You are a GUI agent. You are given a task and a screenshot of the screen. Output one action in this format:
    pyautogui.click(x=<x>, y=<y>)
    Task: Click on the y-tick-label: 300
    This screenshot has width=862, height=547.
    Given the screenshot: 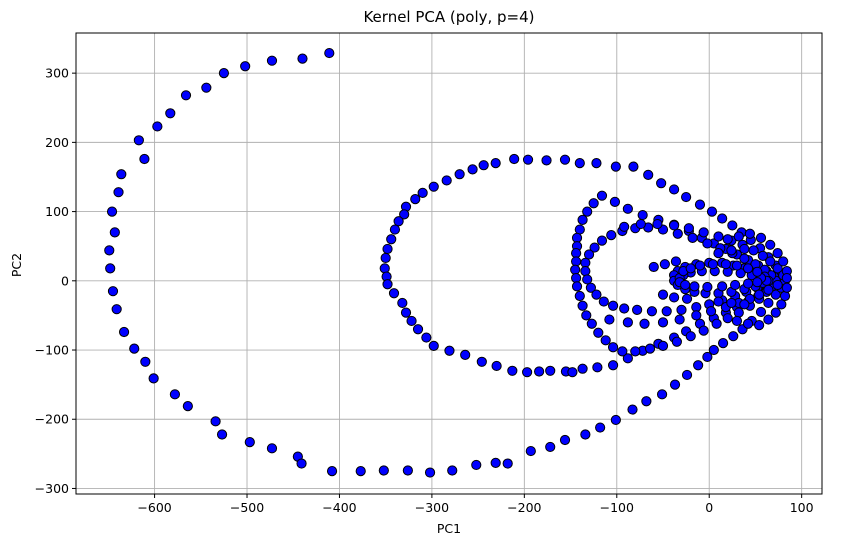 What is the action you would take?
    pyautogui.click(x=57, y=73)
    